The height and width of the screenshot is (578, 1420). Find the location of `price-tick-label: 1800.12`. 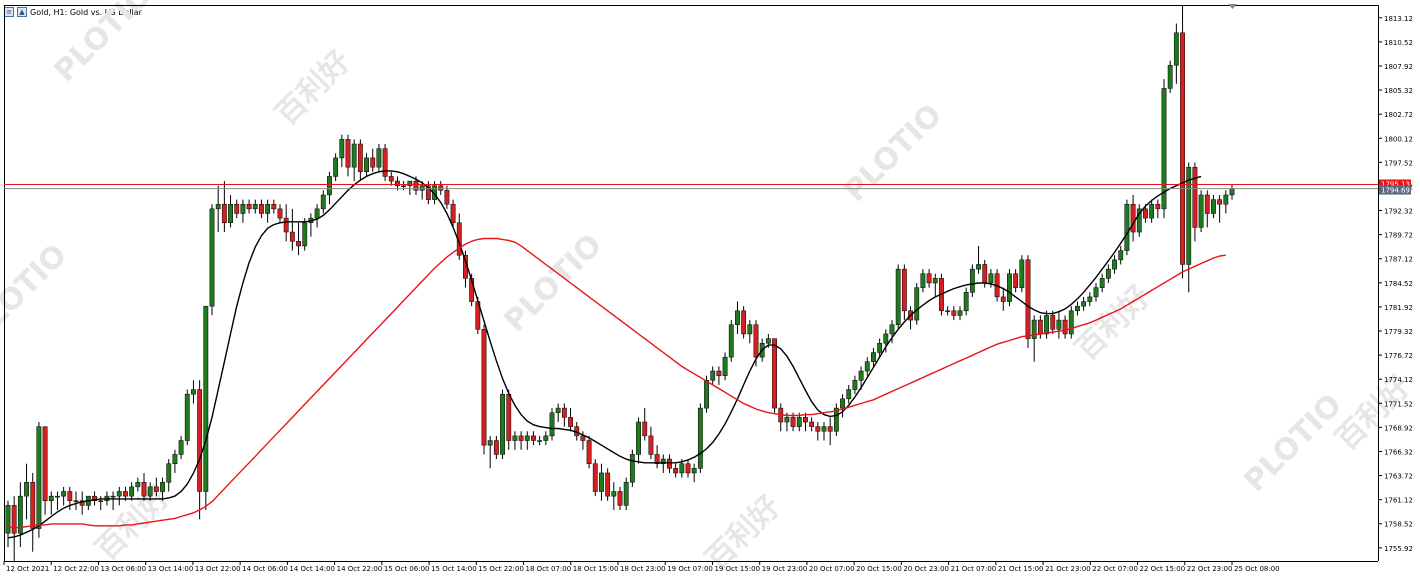

price-tick-label: 1800.12 is located at coordinates (1398, 139).